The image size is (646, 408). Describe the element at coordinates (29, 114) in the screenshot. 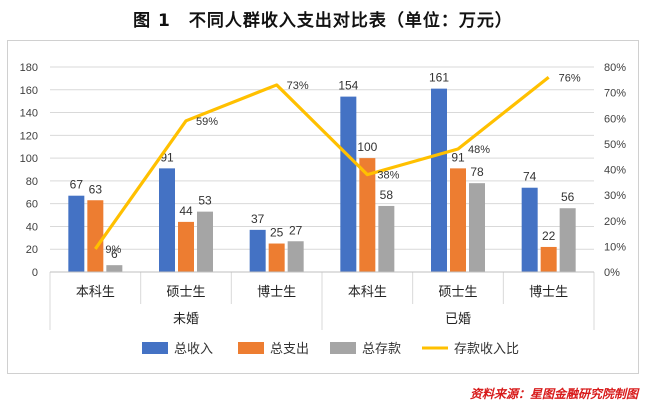

I see `y-left-tick-label: 140` at that location.